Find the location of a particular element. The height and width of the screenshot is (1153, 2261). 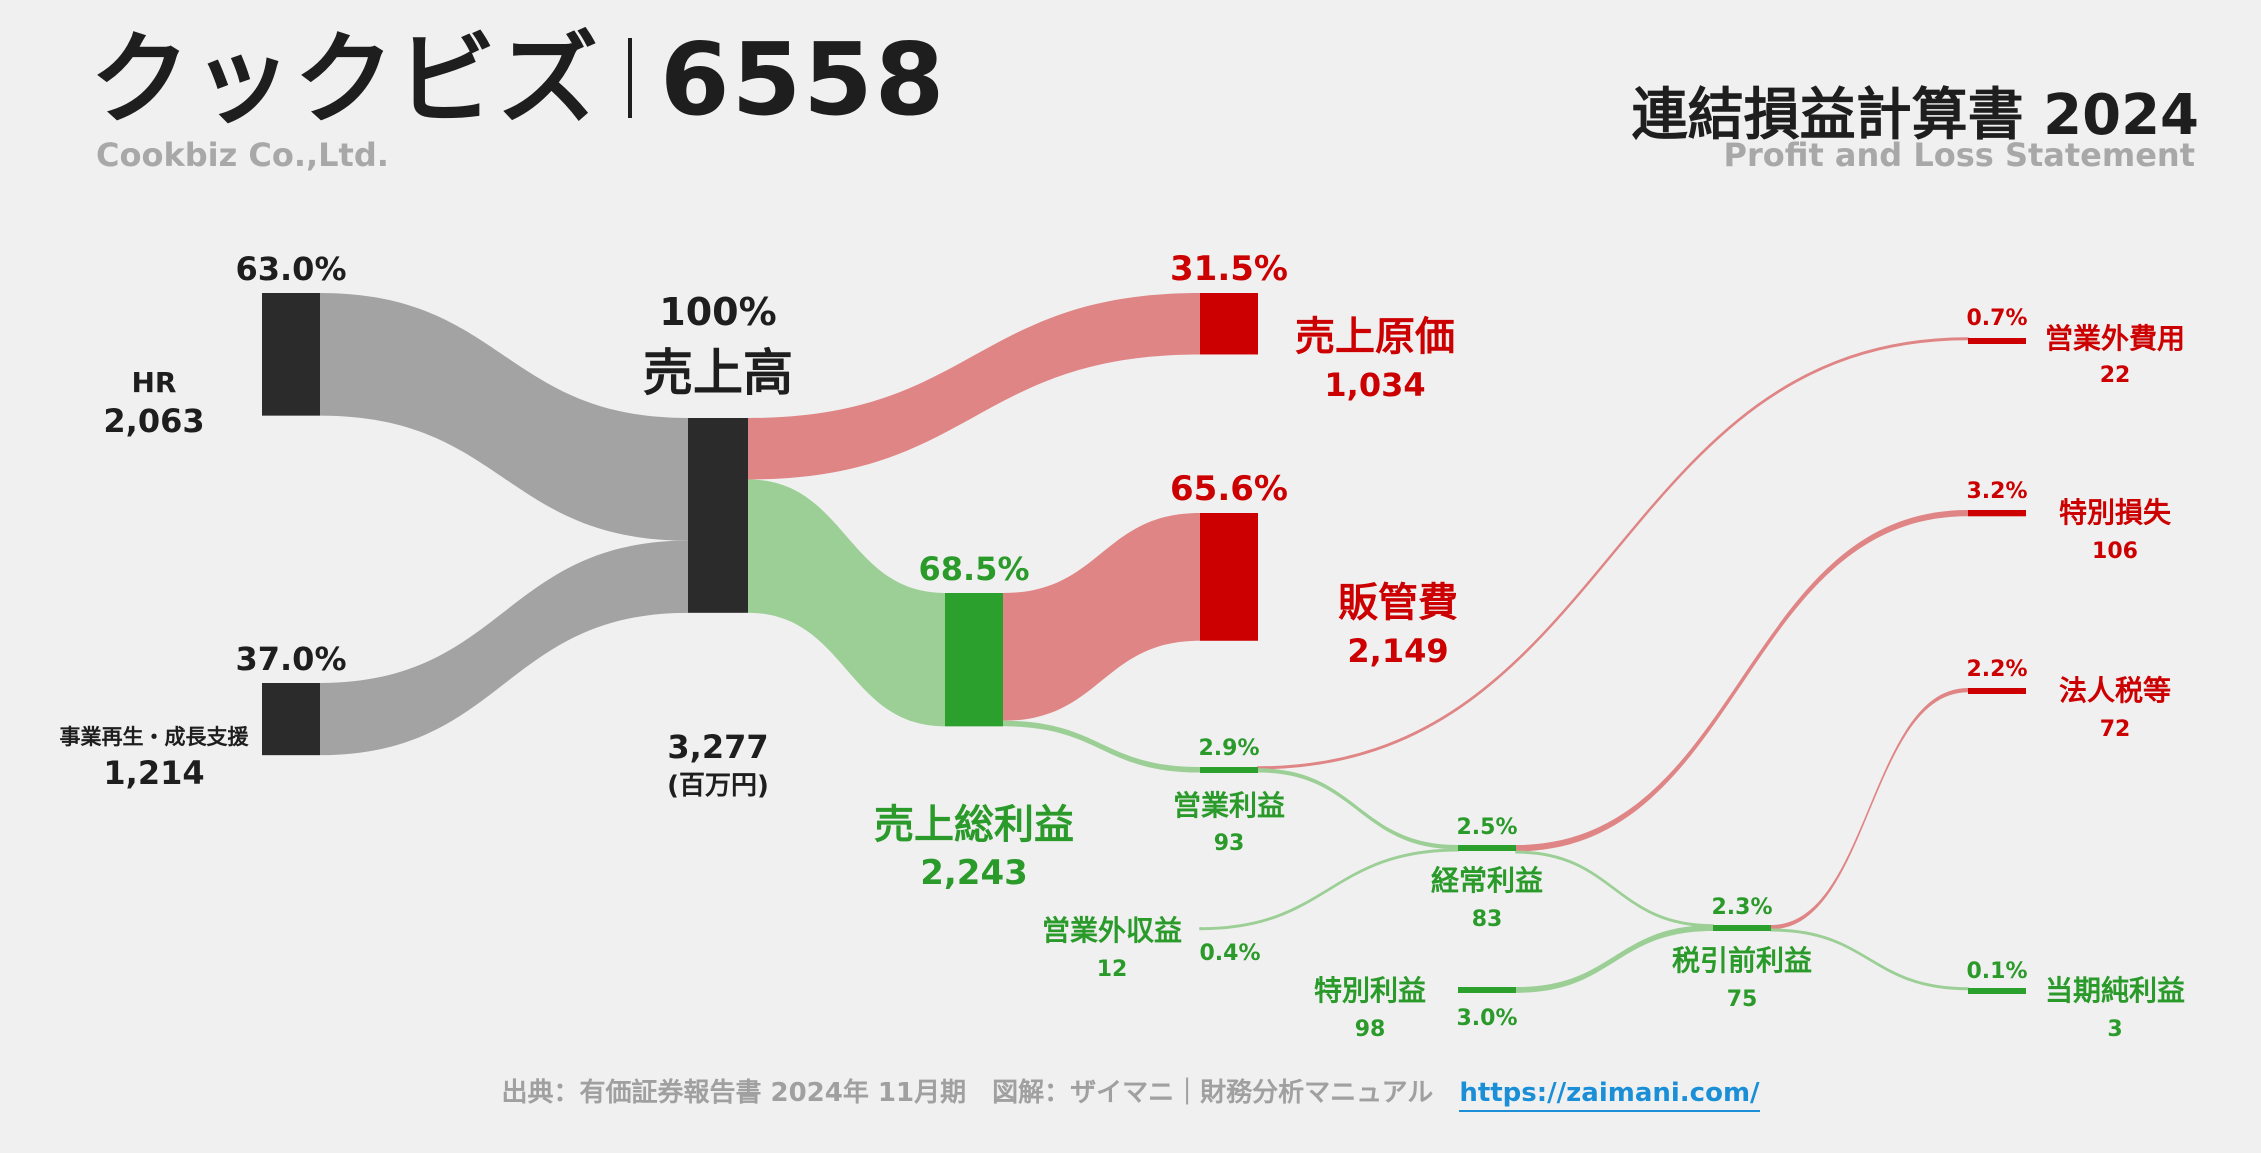

label-nonop-exp: 営業外費用 is located at coordinates (2115, 338).